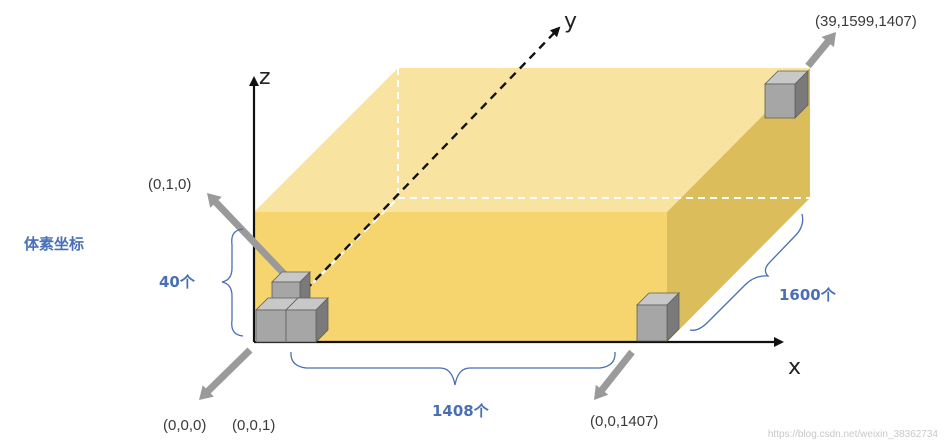 The image size is (946, 443). I want to click on coord-next-x: (0,0,1), so click(253, 425).